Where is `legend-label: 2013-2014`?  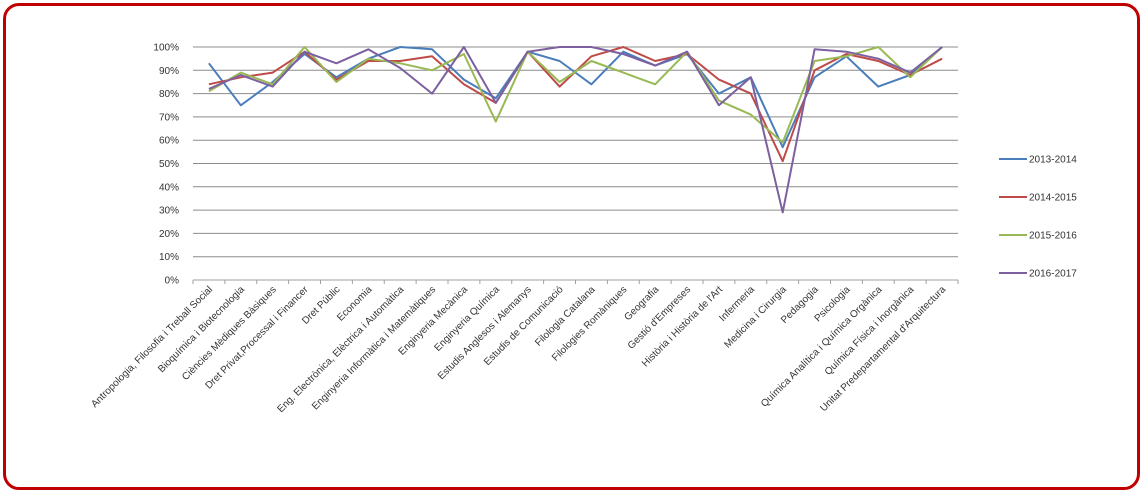 legend-label: 2013-2014 is located at coordinates (1053, 160).